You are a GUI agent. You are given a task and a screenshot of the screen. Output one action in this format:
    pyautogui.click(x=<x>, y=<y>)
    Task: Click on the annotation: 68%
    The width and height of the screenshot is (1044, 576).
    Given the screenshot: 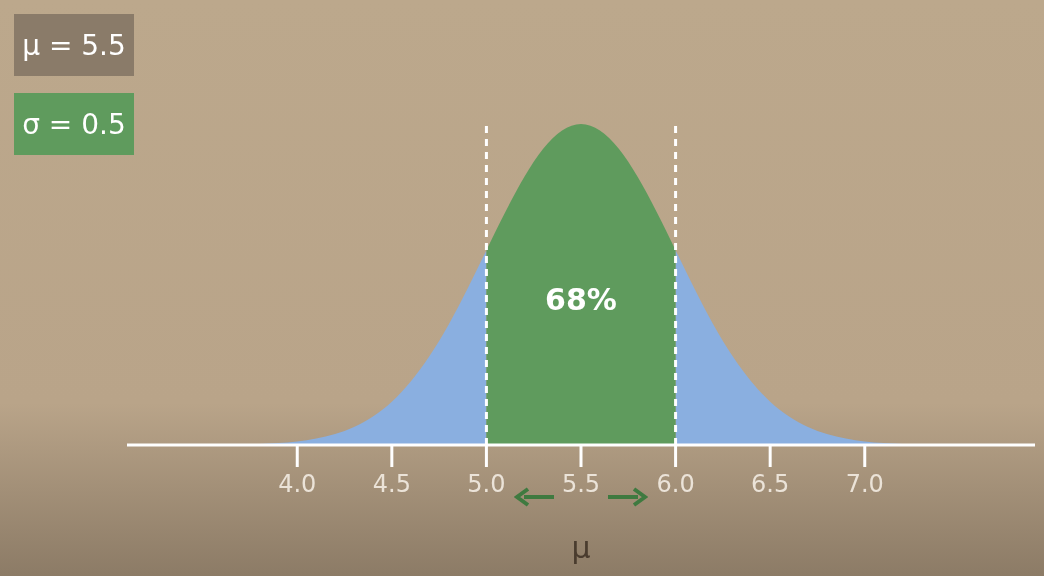 What is the action you would take?
    pyautogui.click(x=581, y=299)
    